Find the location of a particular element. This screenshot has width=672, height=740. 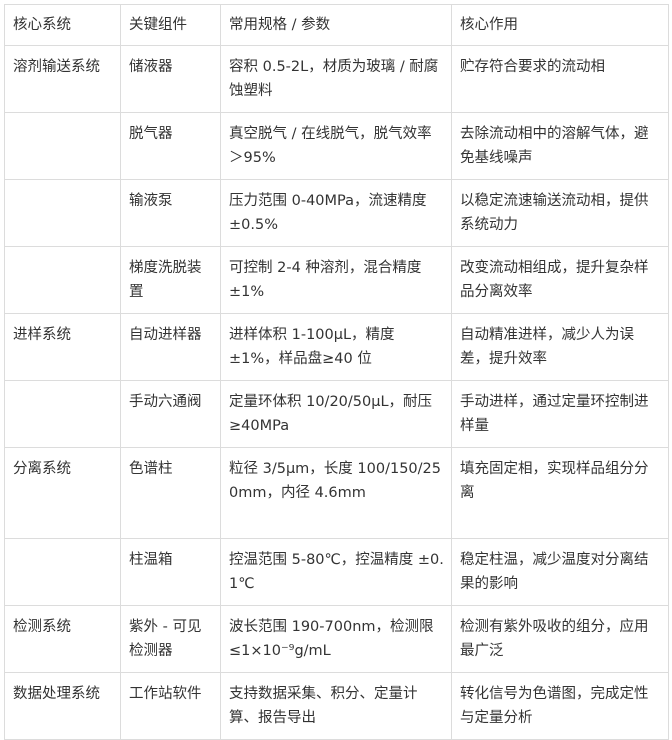

cell-function: 手动进样，通过定量环控制进样量 is located at coordinates (560, 414).